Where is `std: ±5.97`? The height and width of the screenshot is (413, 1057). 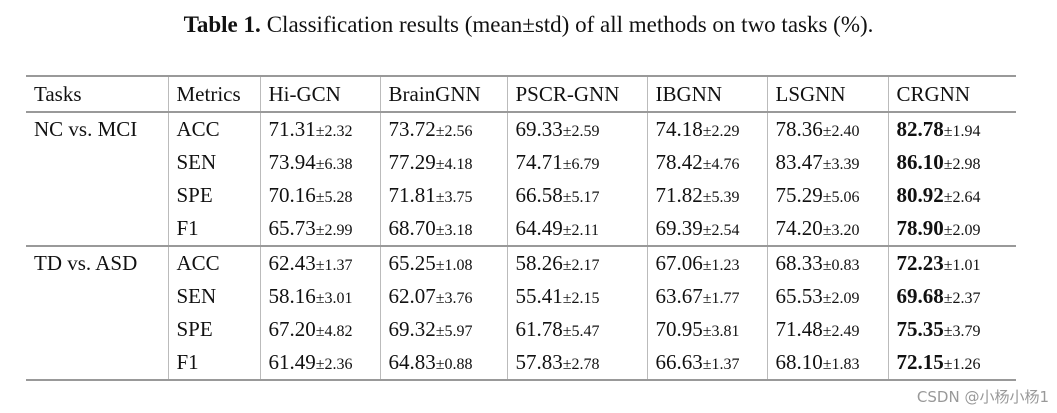
std: ±5.97 is located at coordinates (454, 331).